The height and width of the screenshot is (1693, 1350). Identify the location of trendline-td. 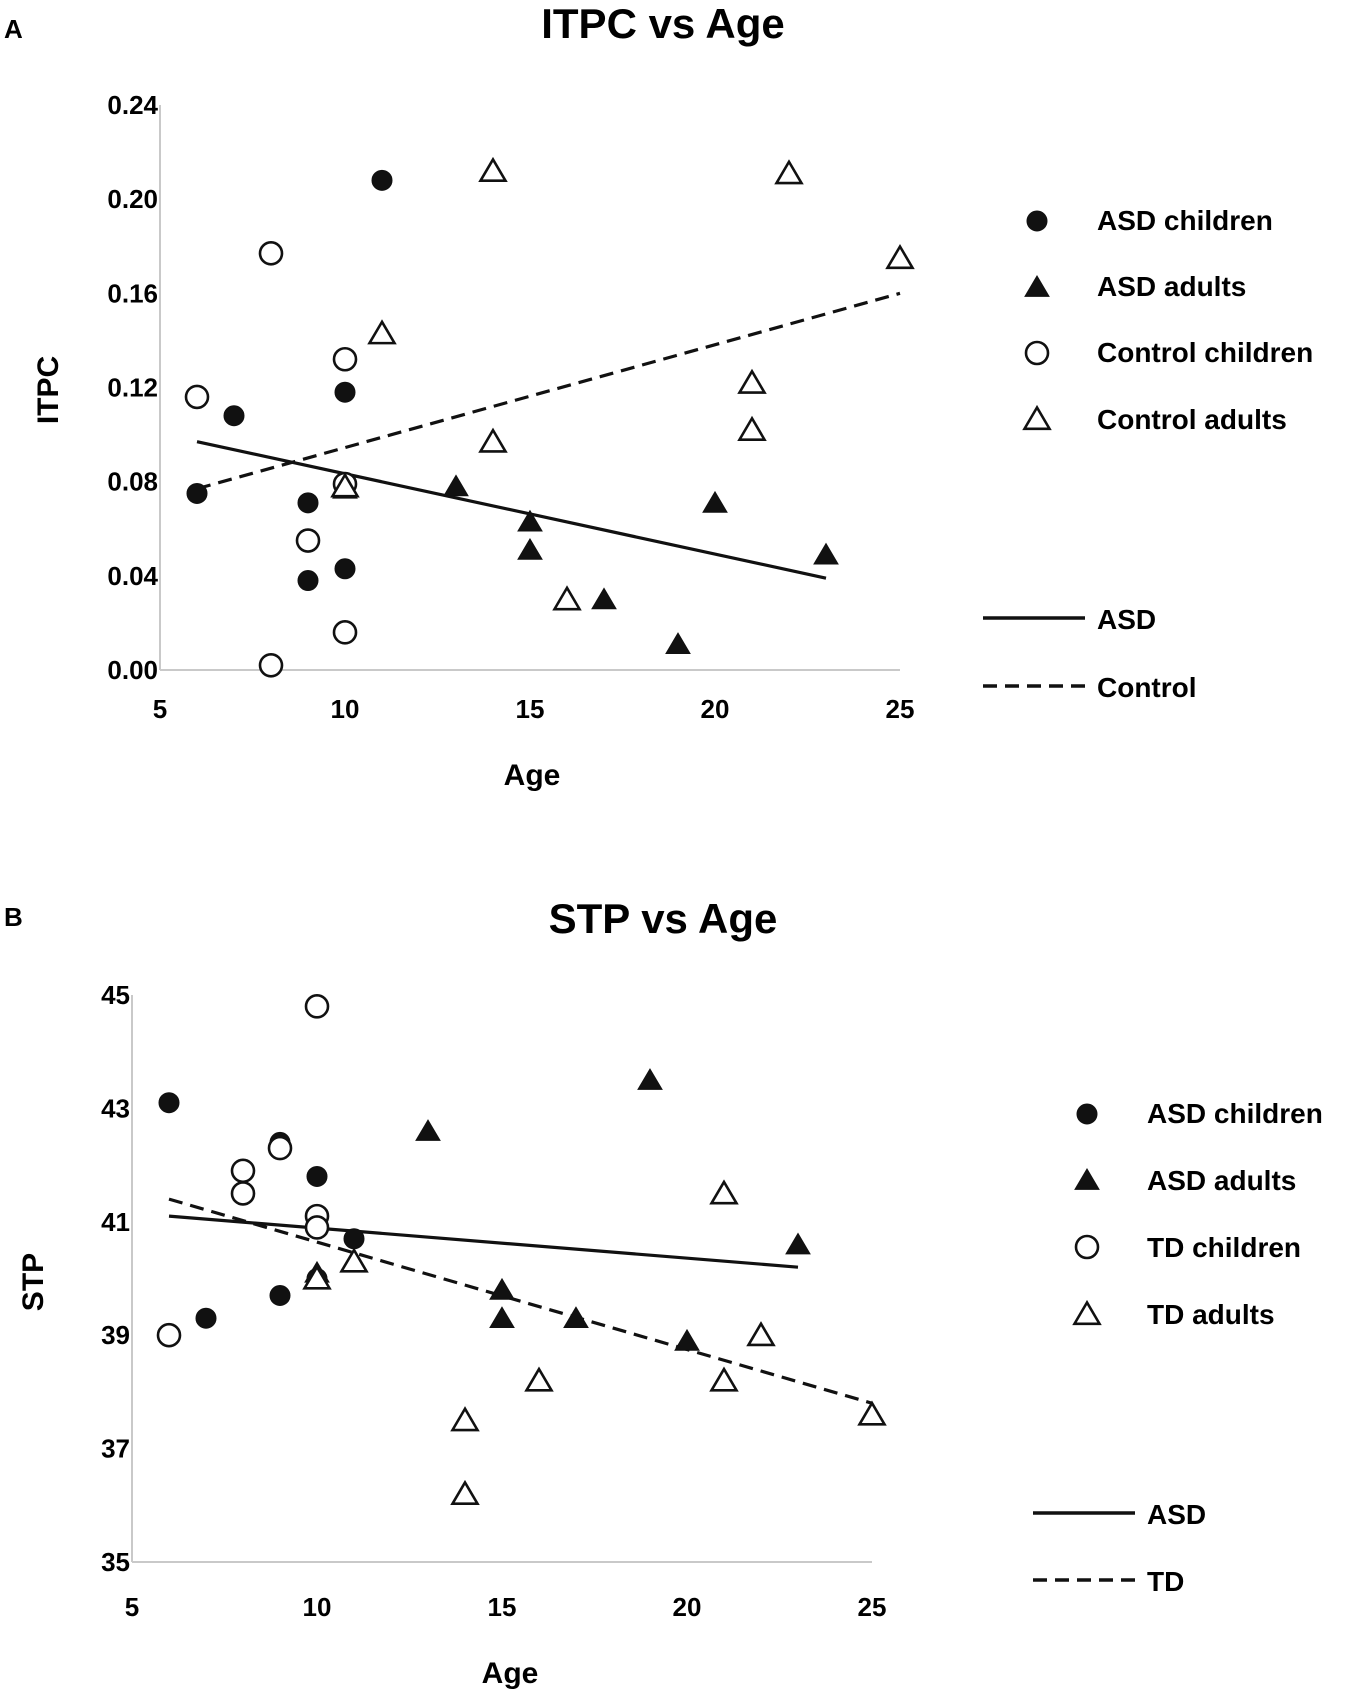
(520, 1301).